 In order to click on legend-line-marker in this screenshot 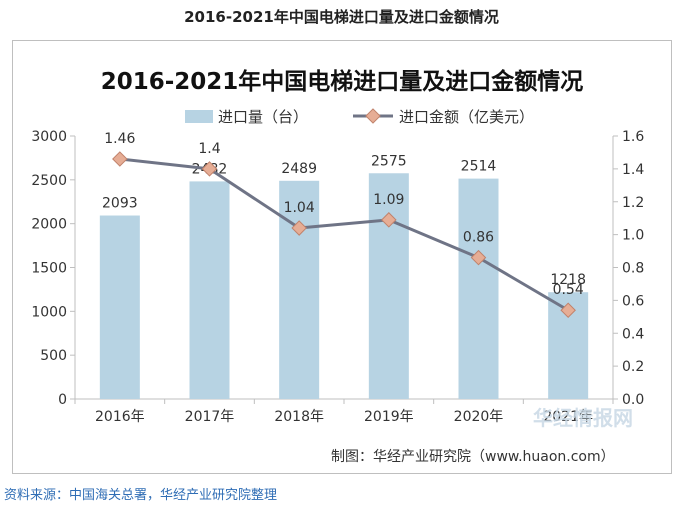, I will do `click(373, 116)`.